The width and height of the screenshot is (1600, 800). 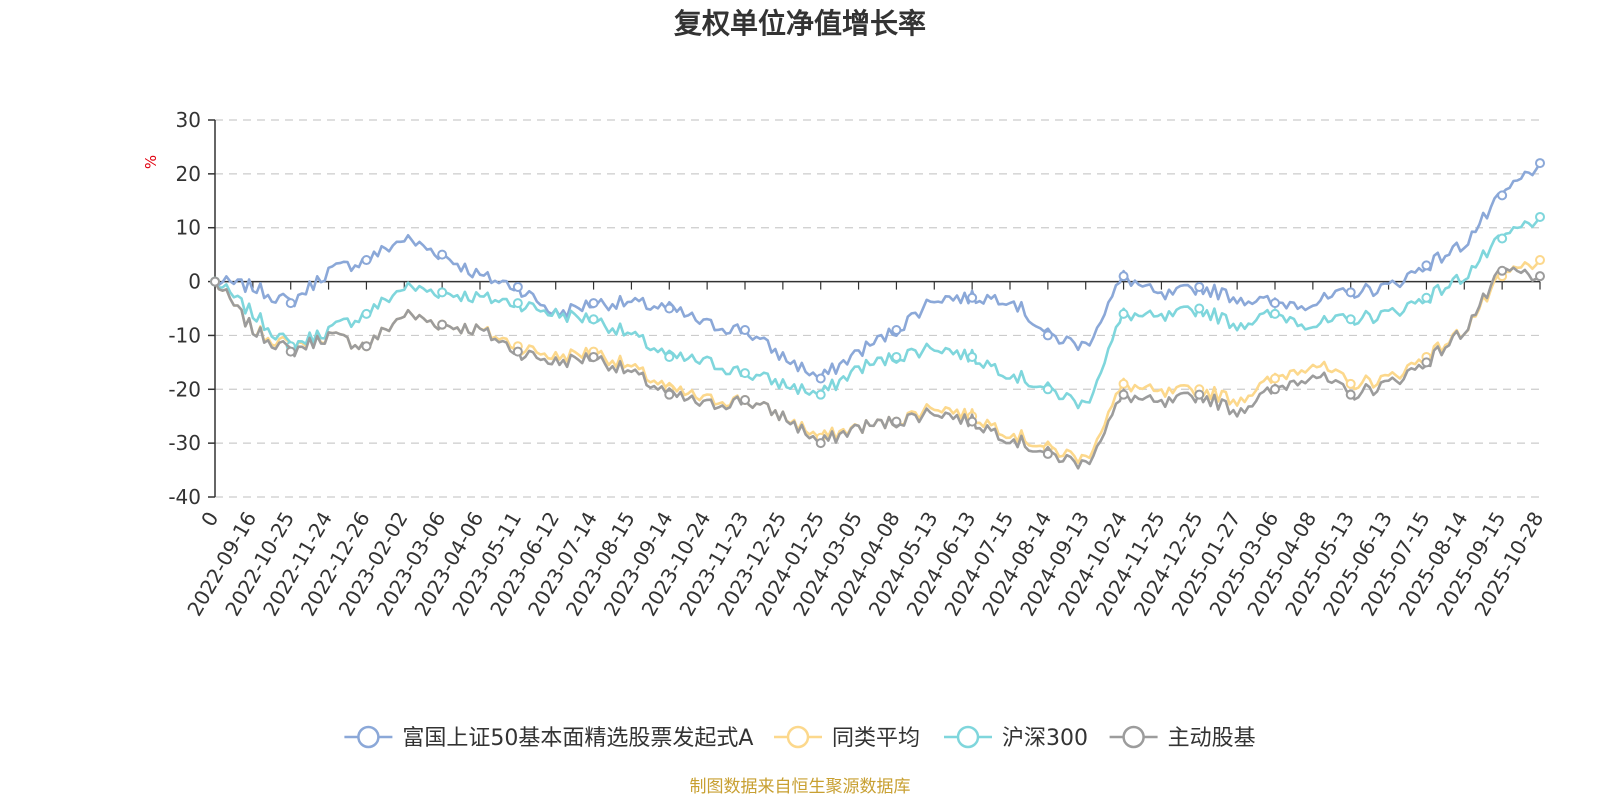 I want to click on x-tick-label: 0, so click(x=209, y=519).